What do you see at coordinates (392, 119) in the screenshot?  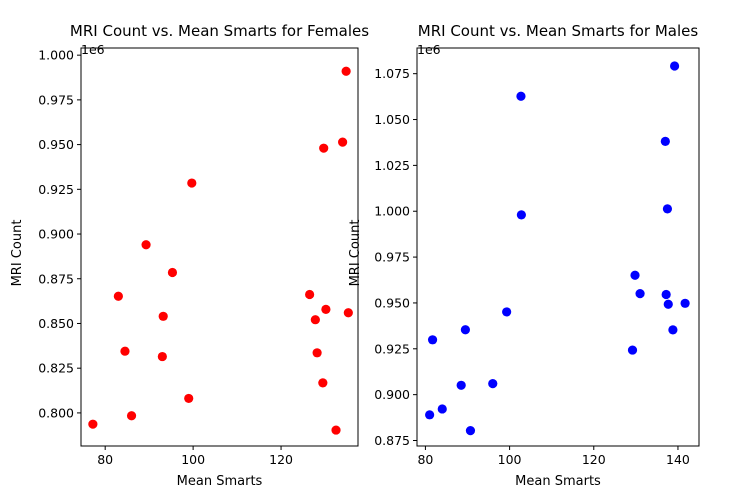 I see `males-y-tick-label: 1.050` at bounding box center [392, 119].